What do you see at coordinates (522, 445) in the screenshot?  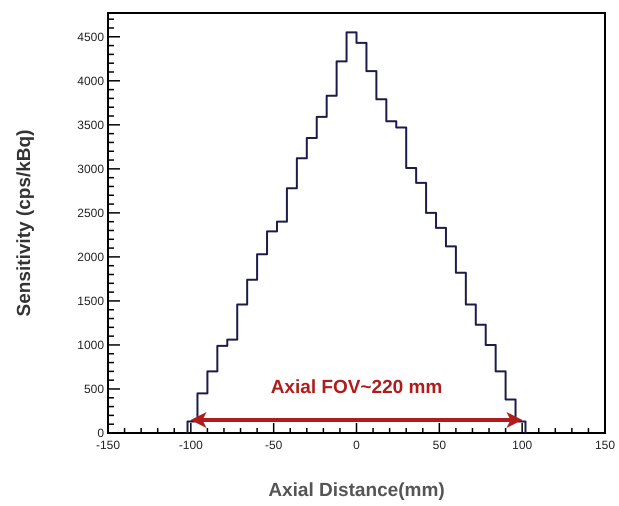 I see `x-tick-label: 100` at bounding box center [522, 445].